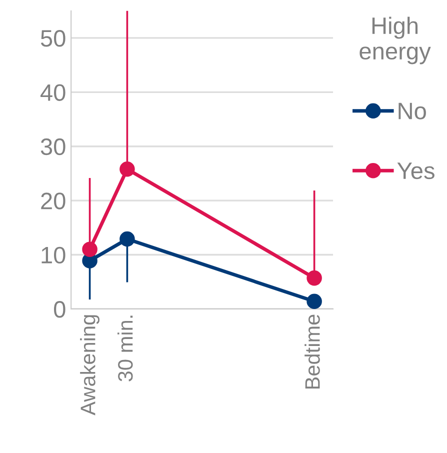  What do you see at coordinates (53, 92) in the screenshot?
I see `y-tick-label: 40` at bounding box center [53, 92].